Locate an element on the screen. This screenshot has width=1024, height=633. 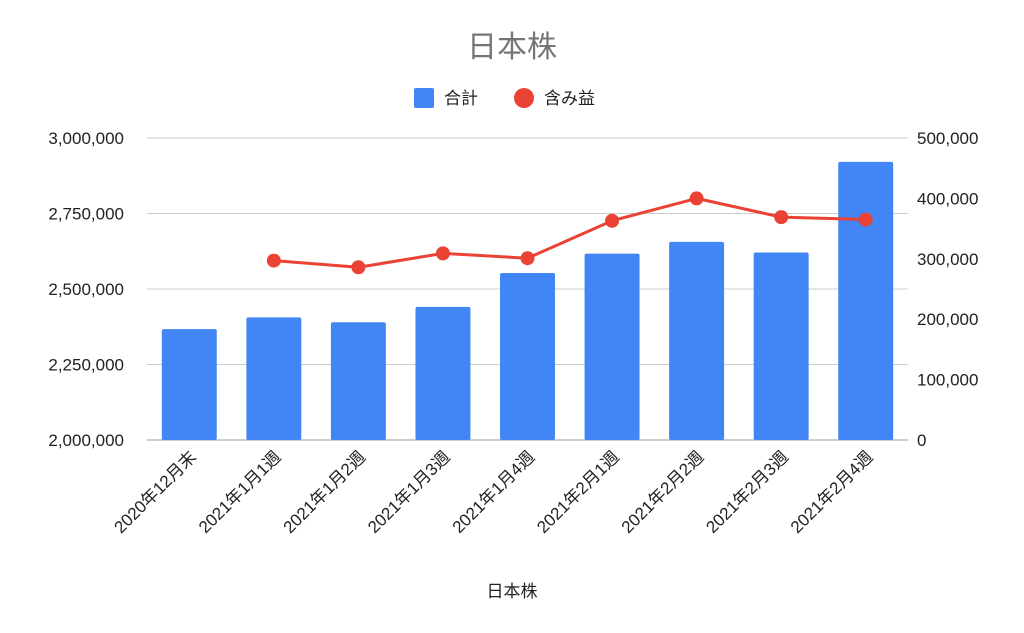
left-axis-tick-label: 2,250,000 is located at coordinates (86, 365).